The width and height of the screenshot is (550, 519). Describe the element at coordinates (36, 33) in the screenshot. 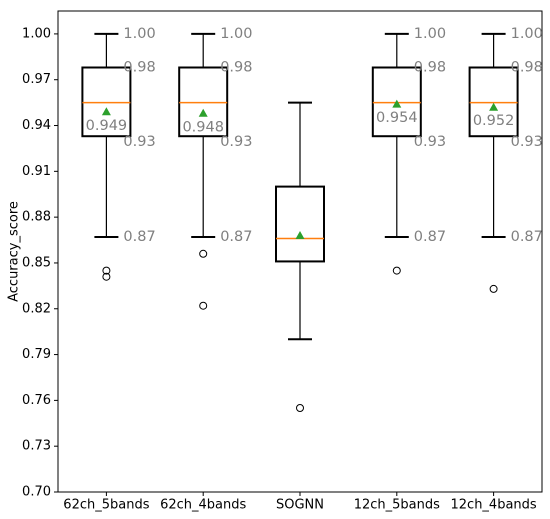

I see `y-tick-label: 1.00` at that location.